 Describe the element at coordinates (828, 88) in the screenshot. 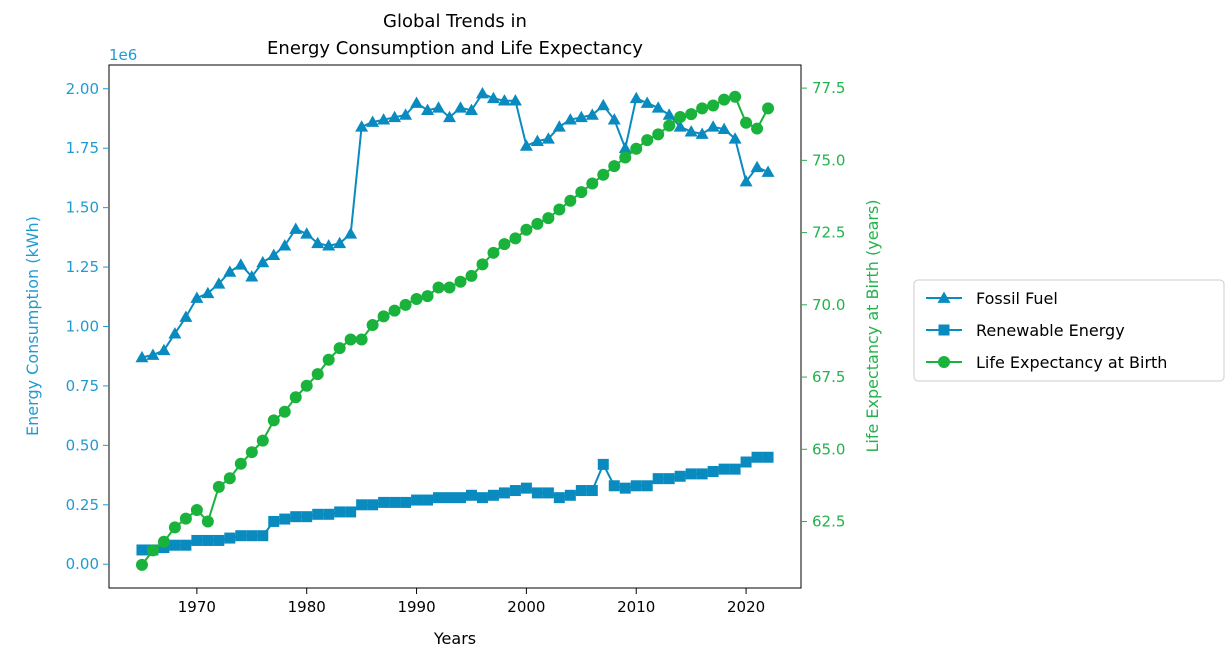

I see `y-right-tick-label: 77.5` at that location.